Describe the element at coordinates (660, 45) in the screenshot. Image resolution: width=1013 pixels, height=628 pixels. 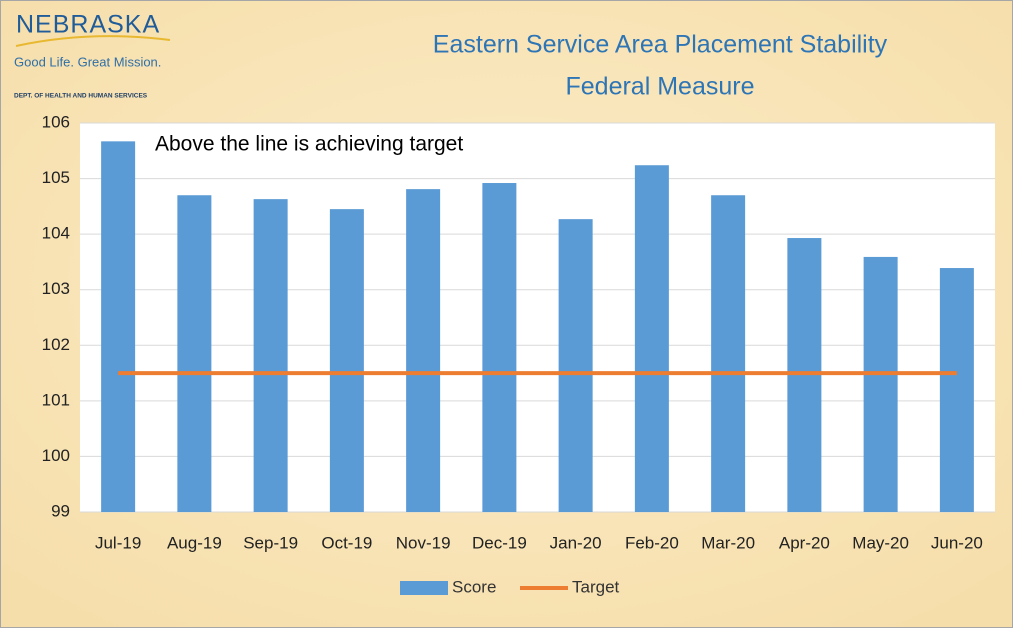
I see `chart-title: Eastern Service Area Placement Stability` at that location.